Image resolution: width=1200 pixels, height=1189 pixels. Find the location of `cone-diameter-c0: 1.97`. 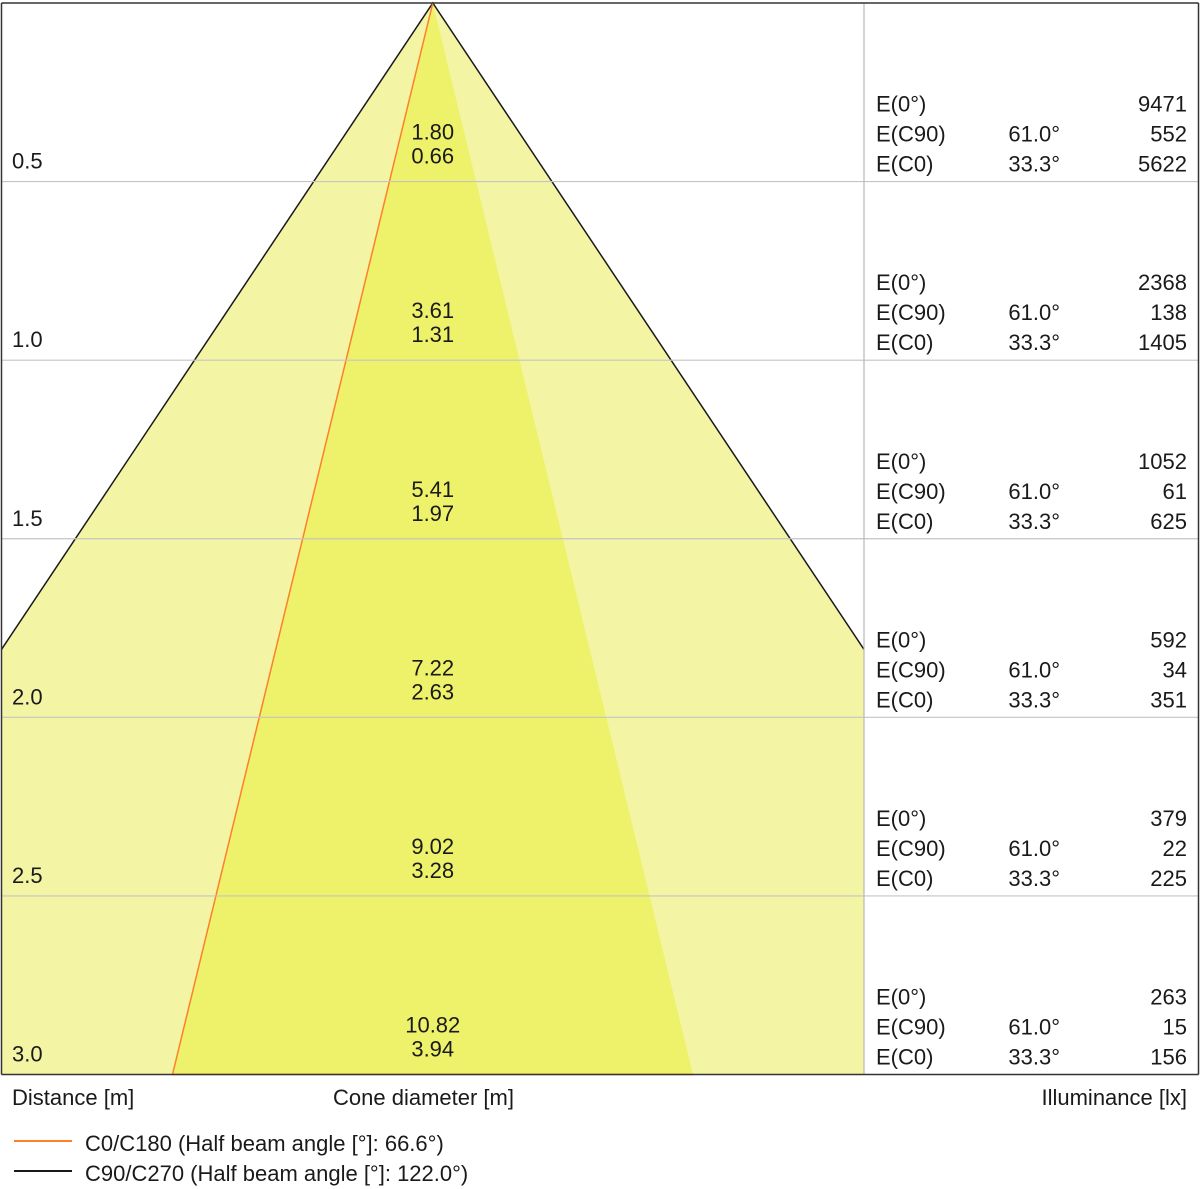

cone-diameter-c0: 1.97 is located at coordinates (432, 513).